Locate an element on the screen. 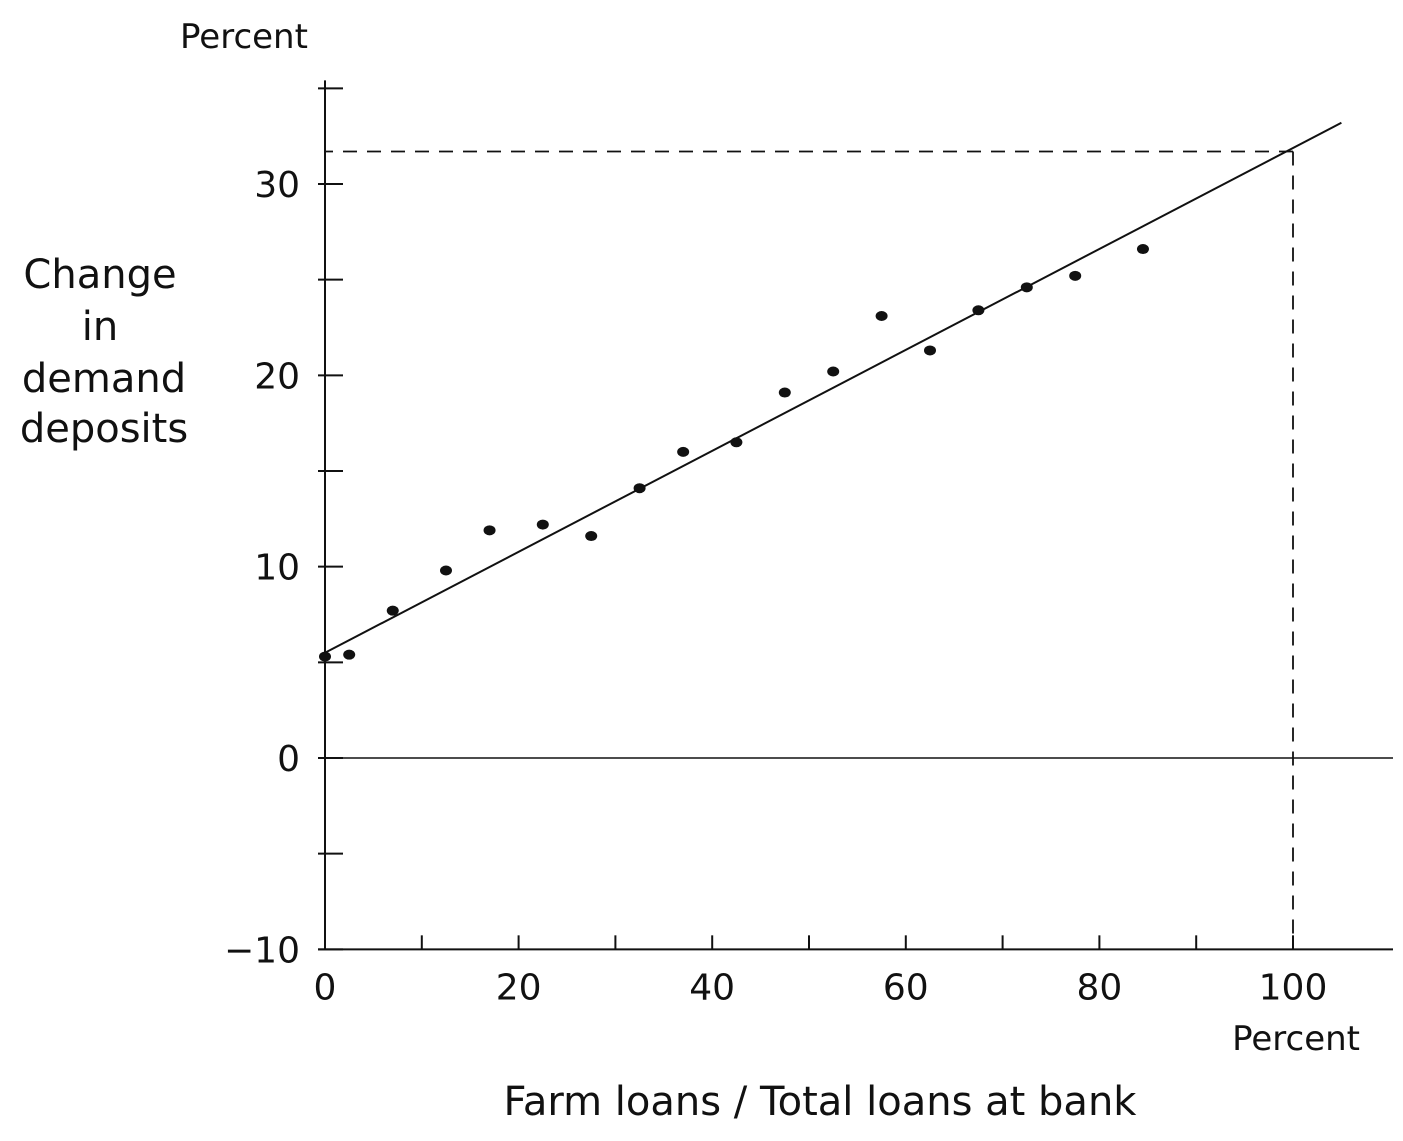 The width and height of the screenshot is (1403, 1141). y-tick-label-10: 10 is located at coordinates (277, 568).